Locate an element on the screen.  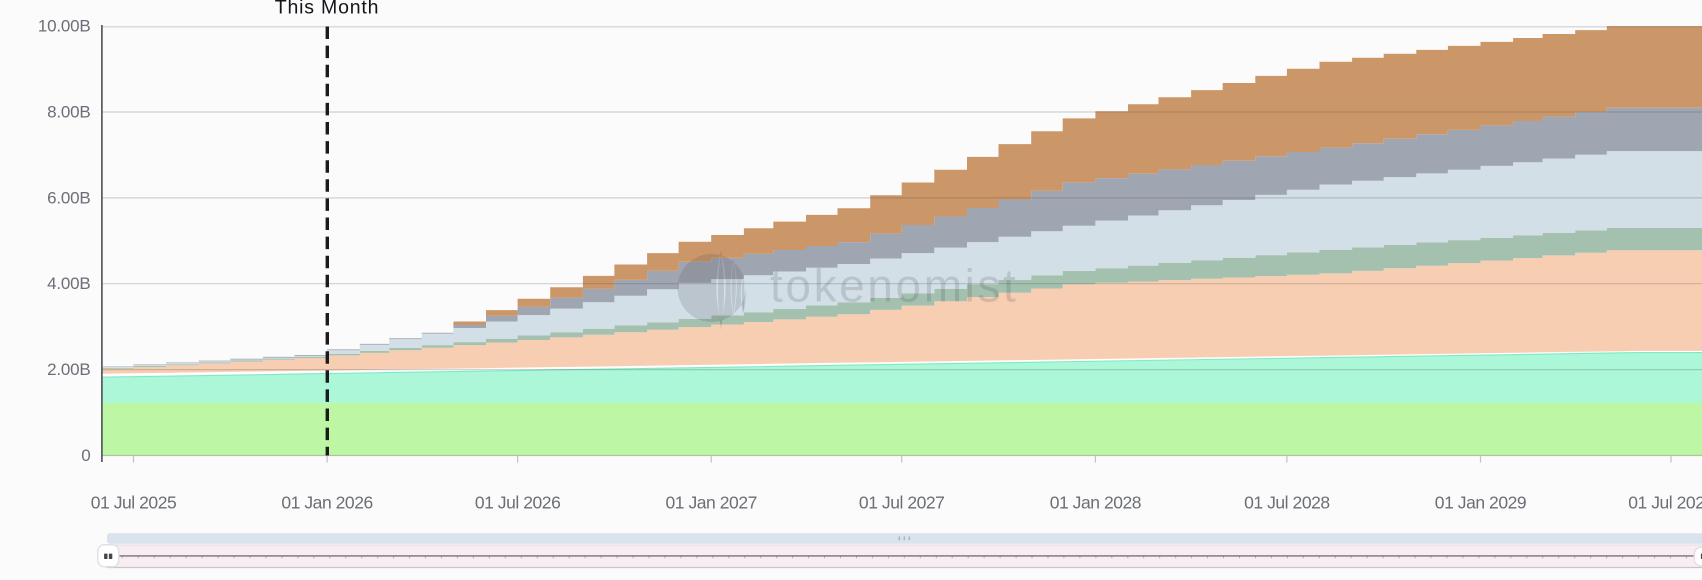
svg-text: 01 Jul 2026 is located at coordinates (518, 503).